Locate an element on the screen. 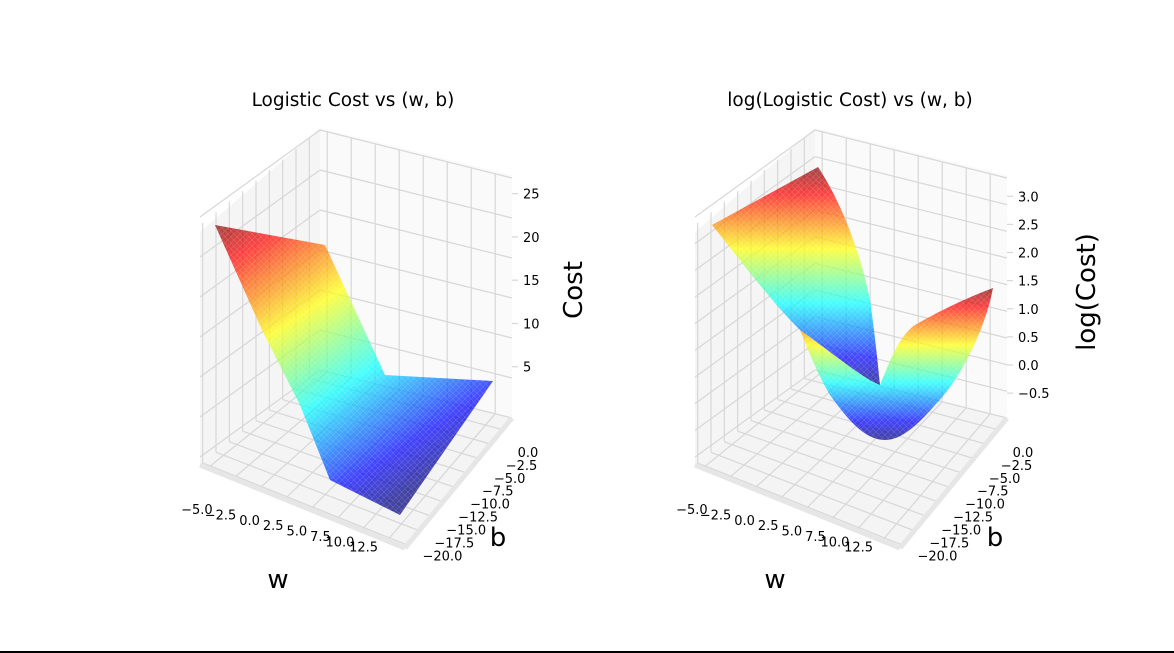 Image resolution: width=1174 pixels, height=653 pixels. z-tick-label: 15 is located at coordinates (531, 281).